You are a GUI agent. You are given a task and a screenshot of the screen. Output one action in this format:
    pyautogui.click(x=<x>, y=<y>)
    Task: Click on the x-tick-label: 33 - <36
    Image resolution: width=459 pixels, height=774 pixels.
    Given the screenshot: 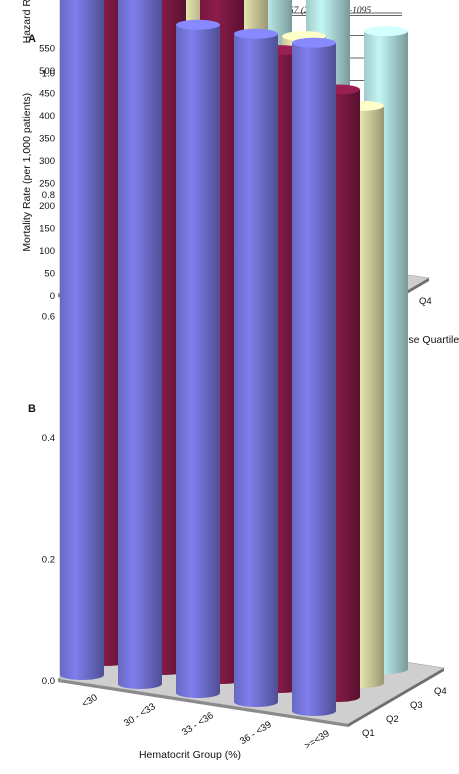 What is the action you would take?
    pyautogui.click(x=198, y=724)
    